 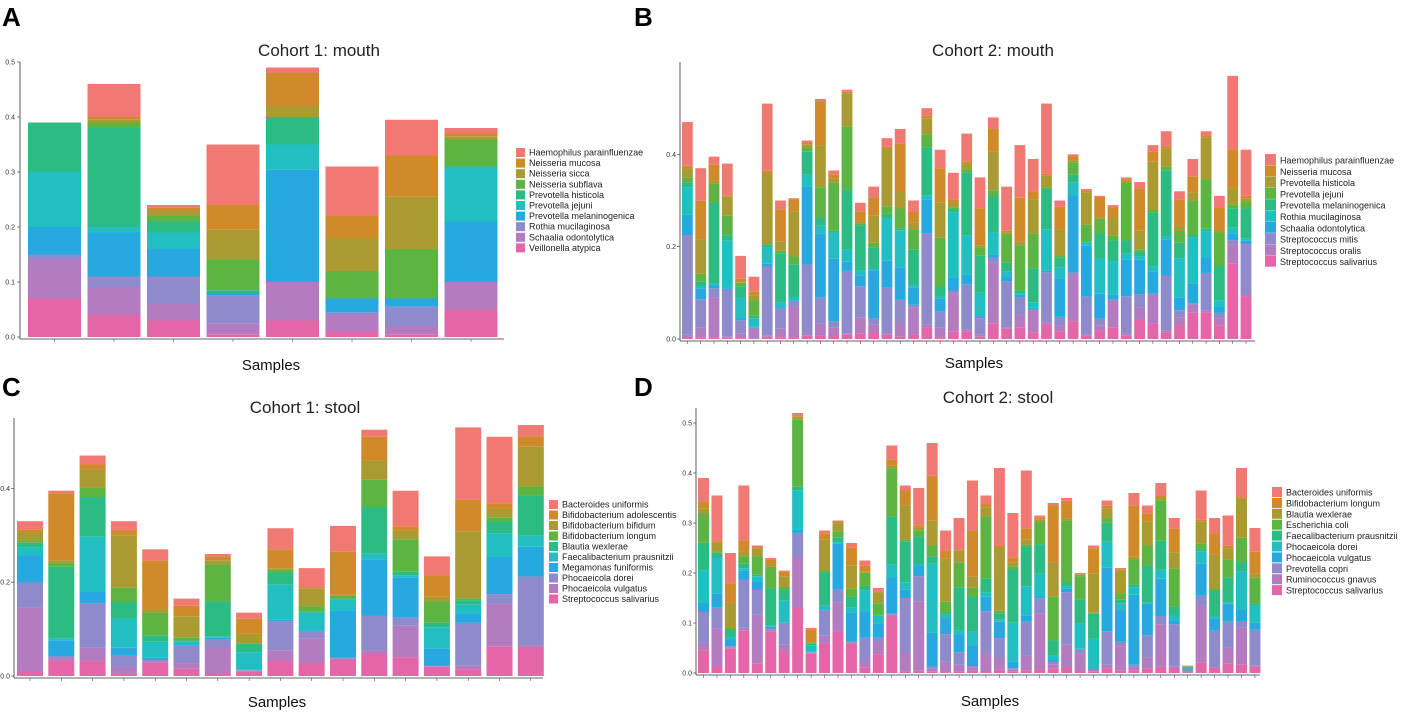 I want to click on legend-label: Rothia mucilaginosa, so click(x=1320, y=217).